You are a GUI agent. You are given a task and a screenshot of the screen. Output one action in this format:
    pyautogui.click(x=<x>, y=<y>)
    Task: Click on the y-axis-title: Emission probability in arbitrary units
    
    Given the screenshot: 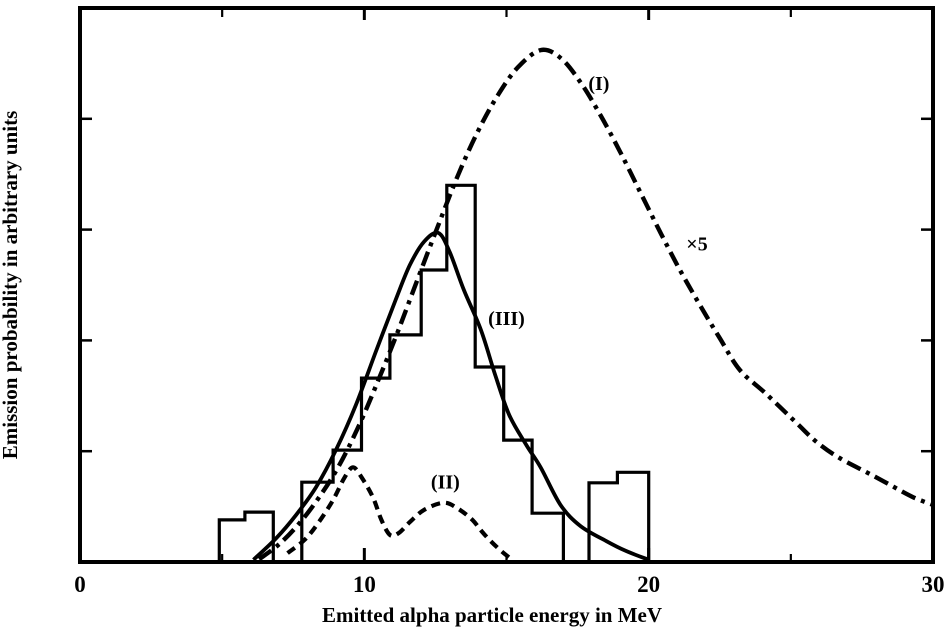 What is the action you would take?
    pyautogui.click(x=11, y=285)
    